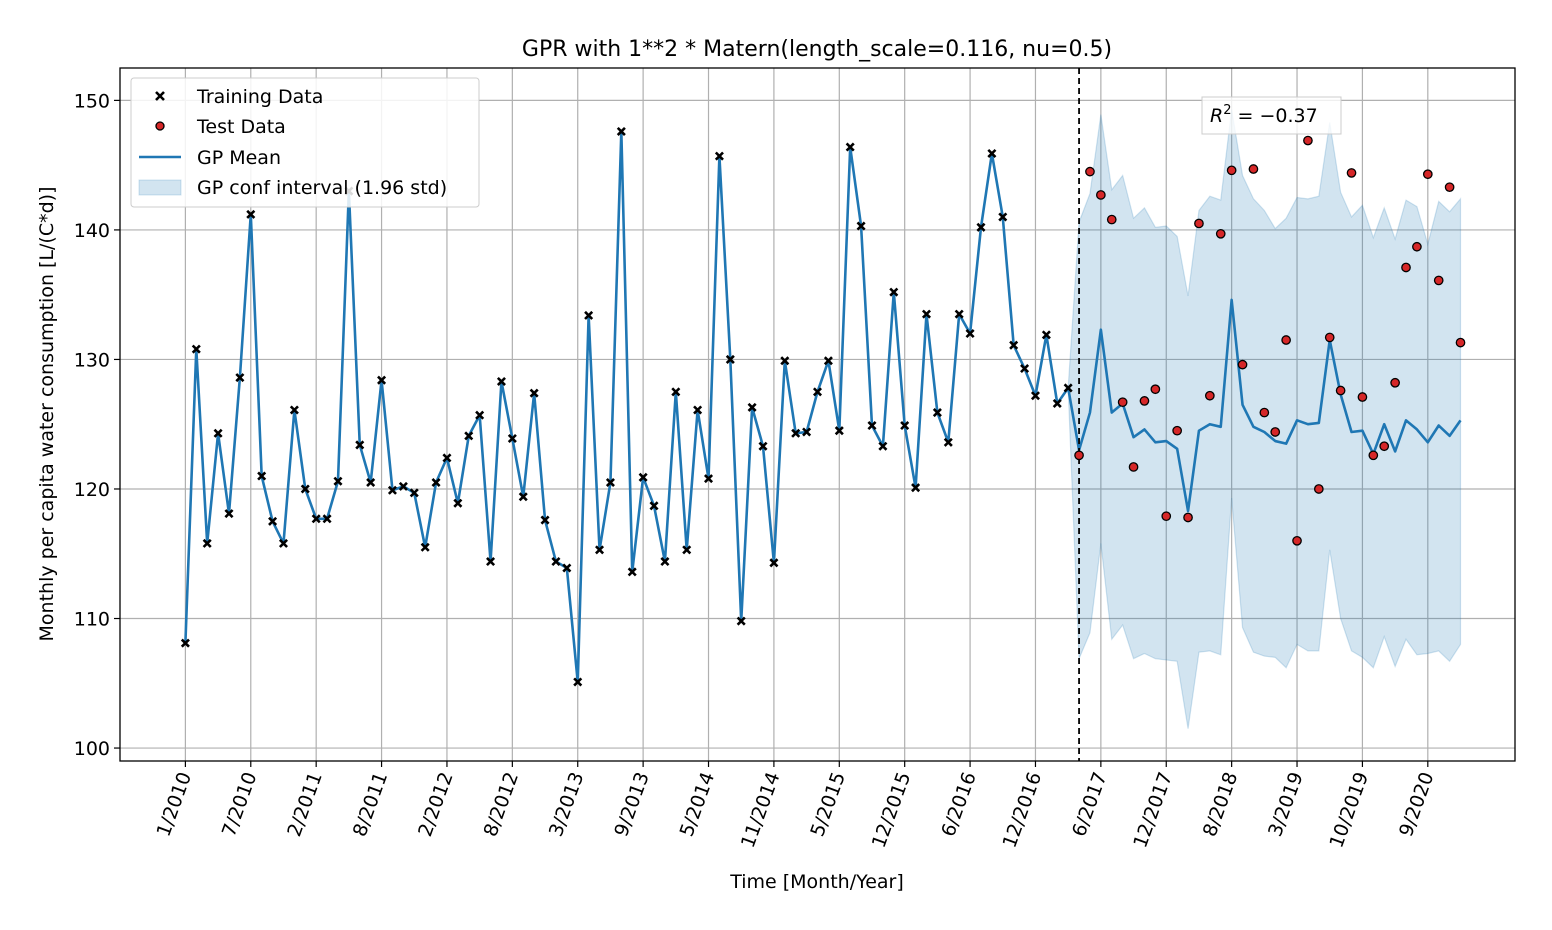 This screenshot has height=930, width=1552. I want to click on legend-item-training: Training Data, so click(239, 97).